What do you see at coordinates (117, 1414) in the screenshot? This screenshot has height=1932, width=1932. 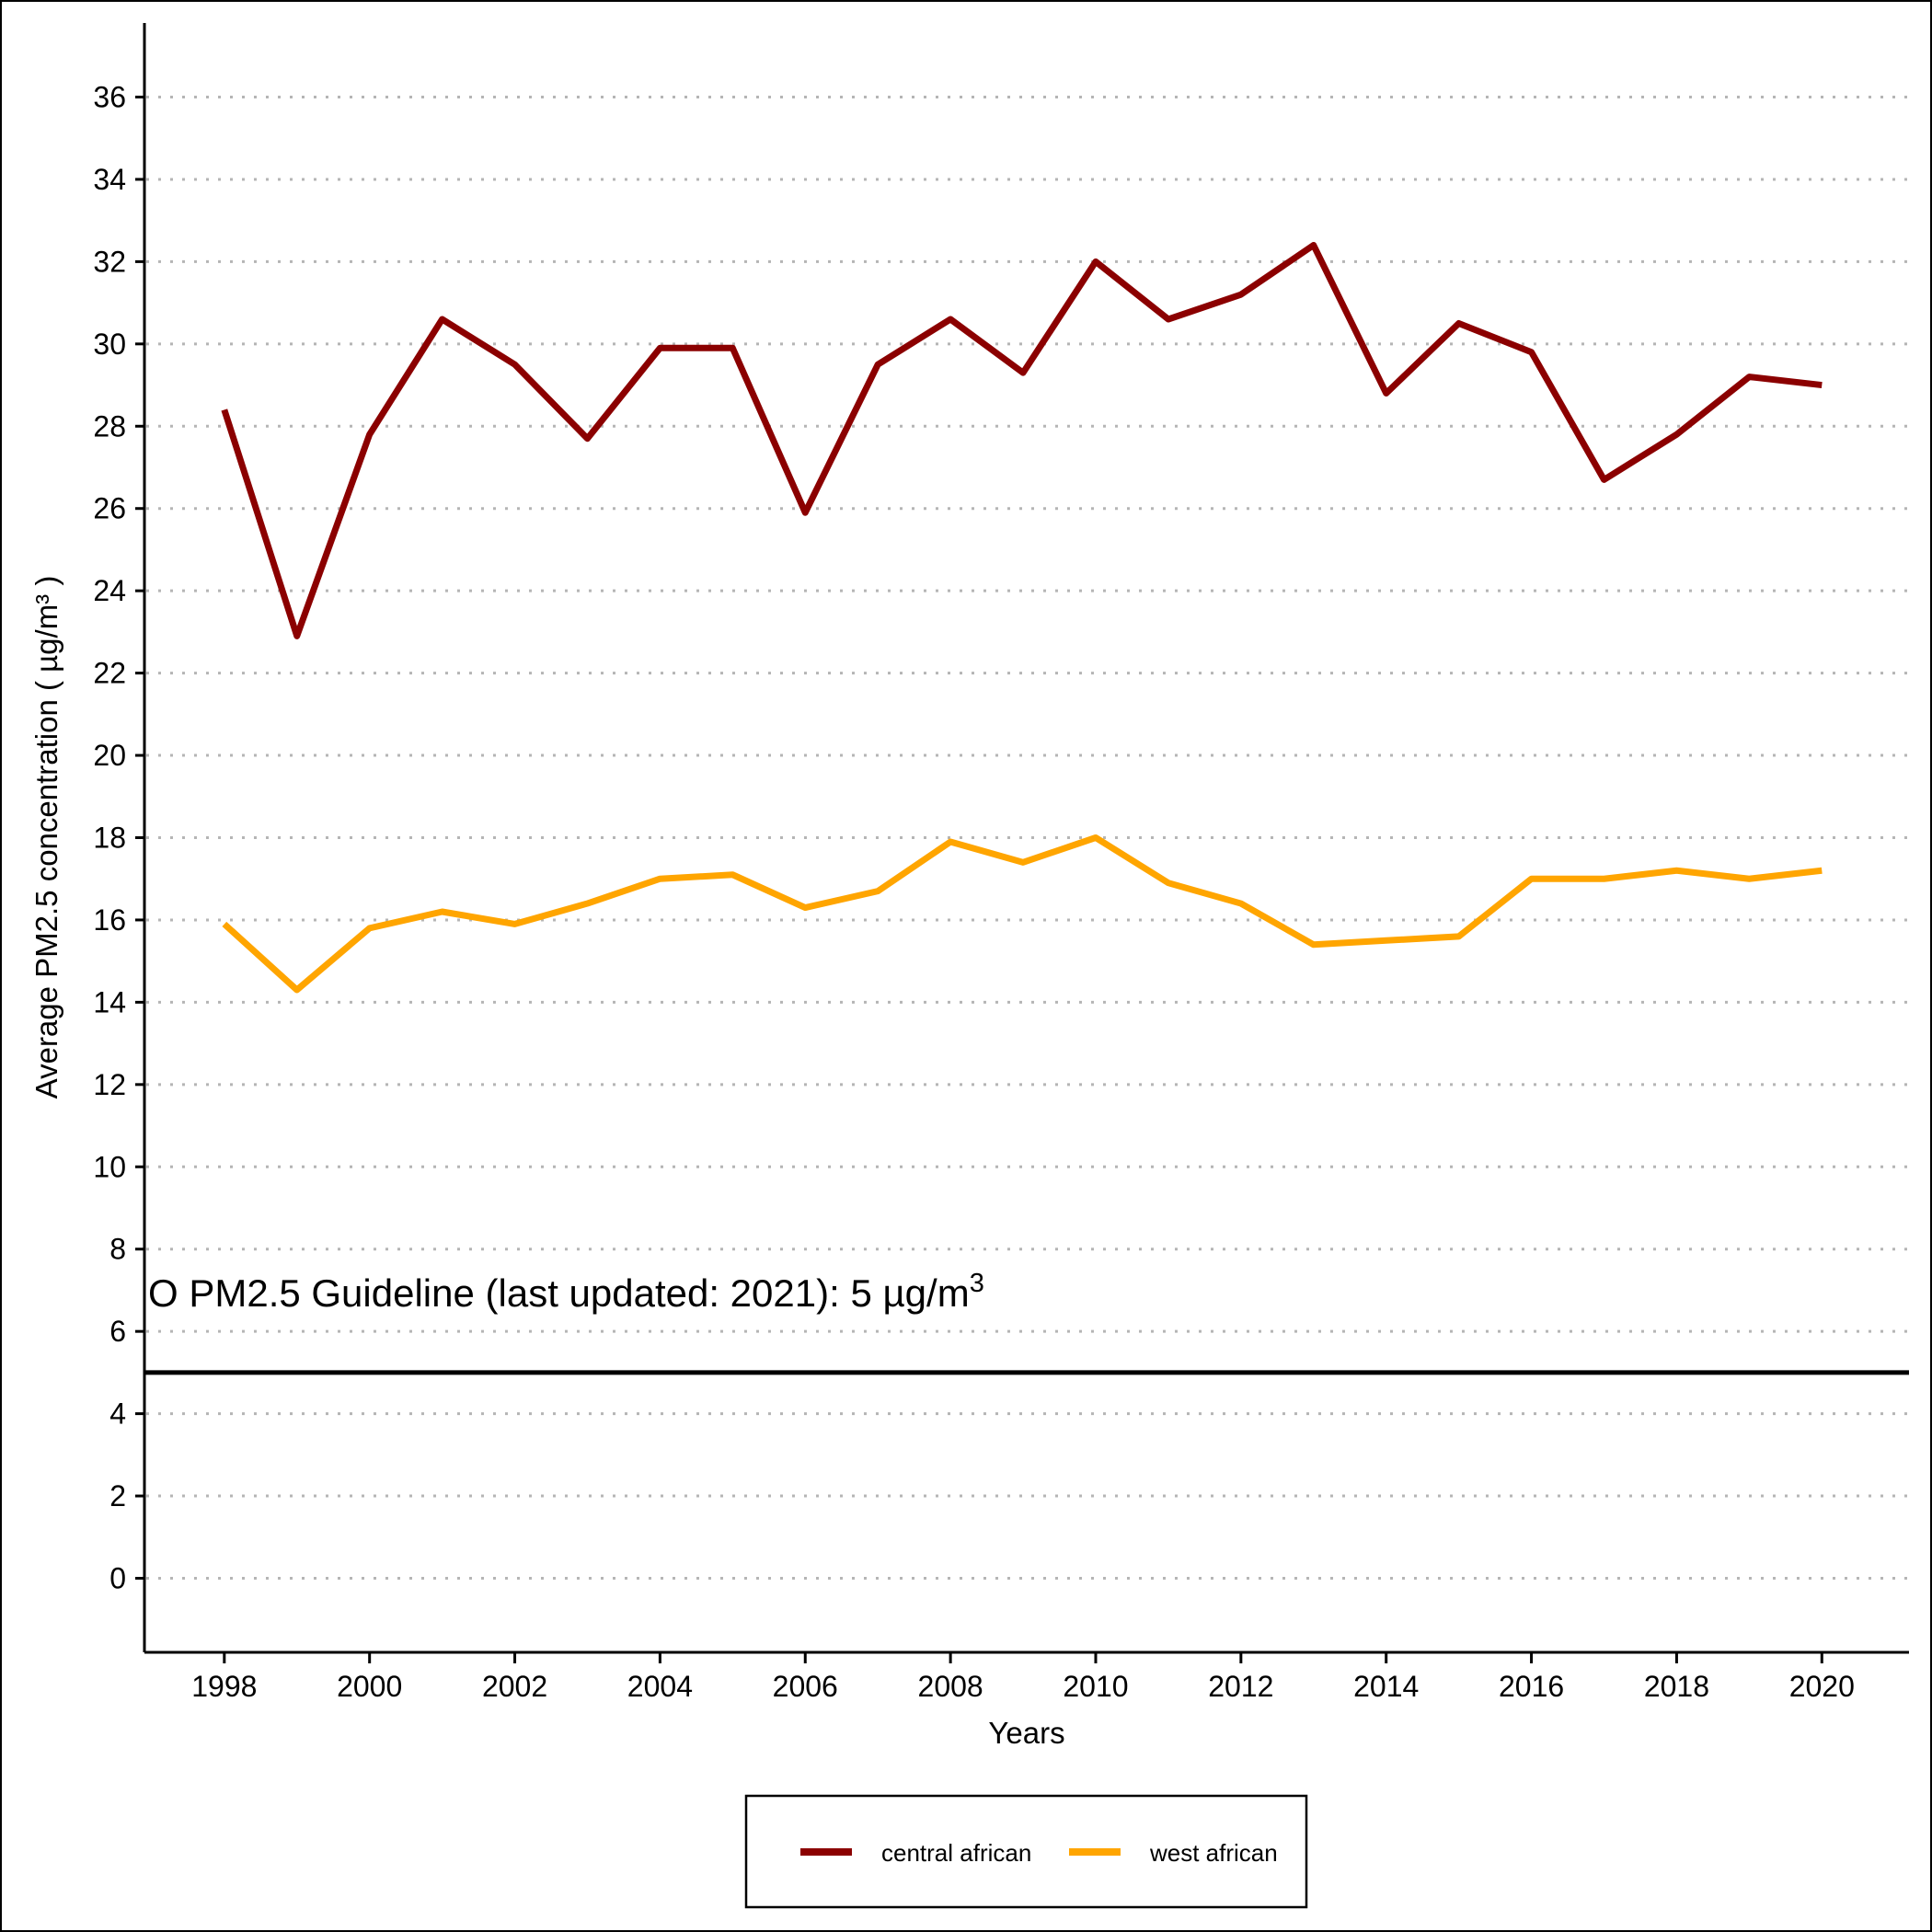 I see `y-tick-label-4: 4` at bounding box center [117, 1414].